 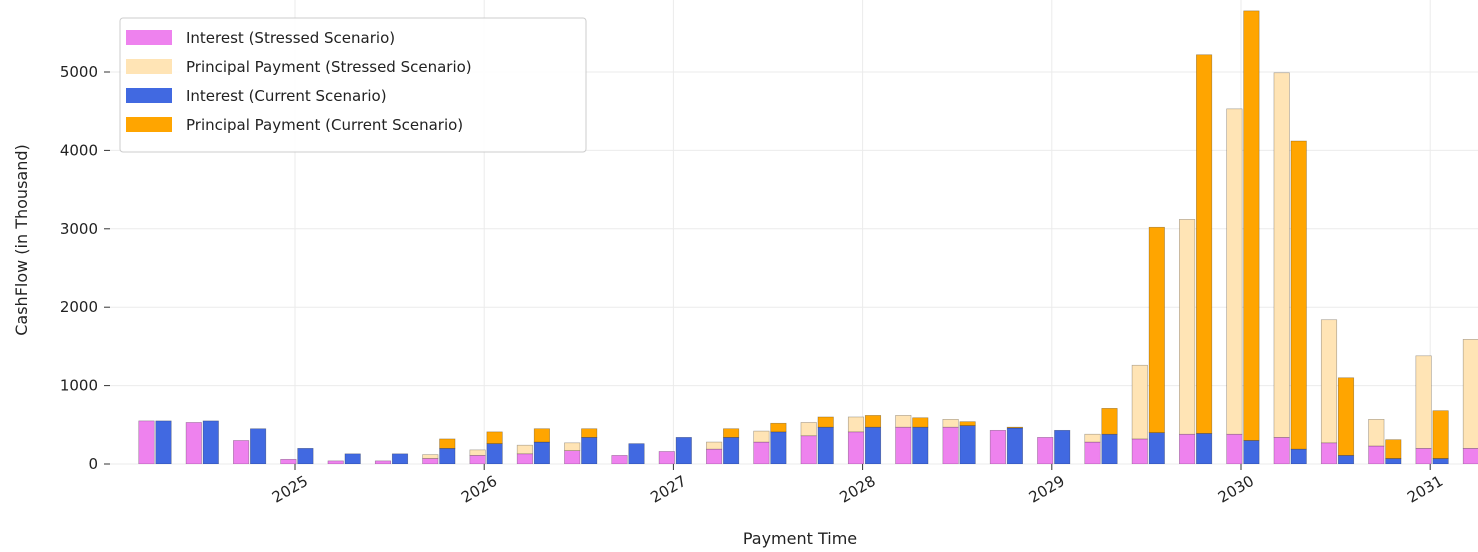 What do you see at coordinates (79, 229) in the screenshot?
I see `y-tick-label: 3000` at bounding box center [79, 229].